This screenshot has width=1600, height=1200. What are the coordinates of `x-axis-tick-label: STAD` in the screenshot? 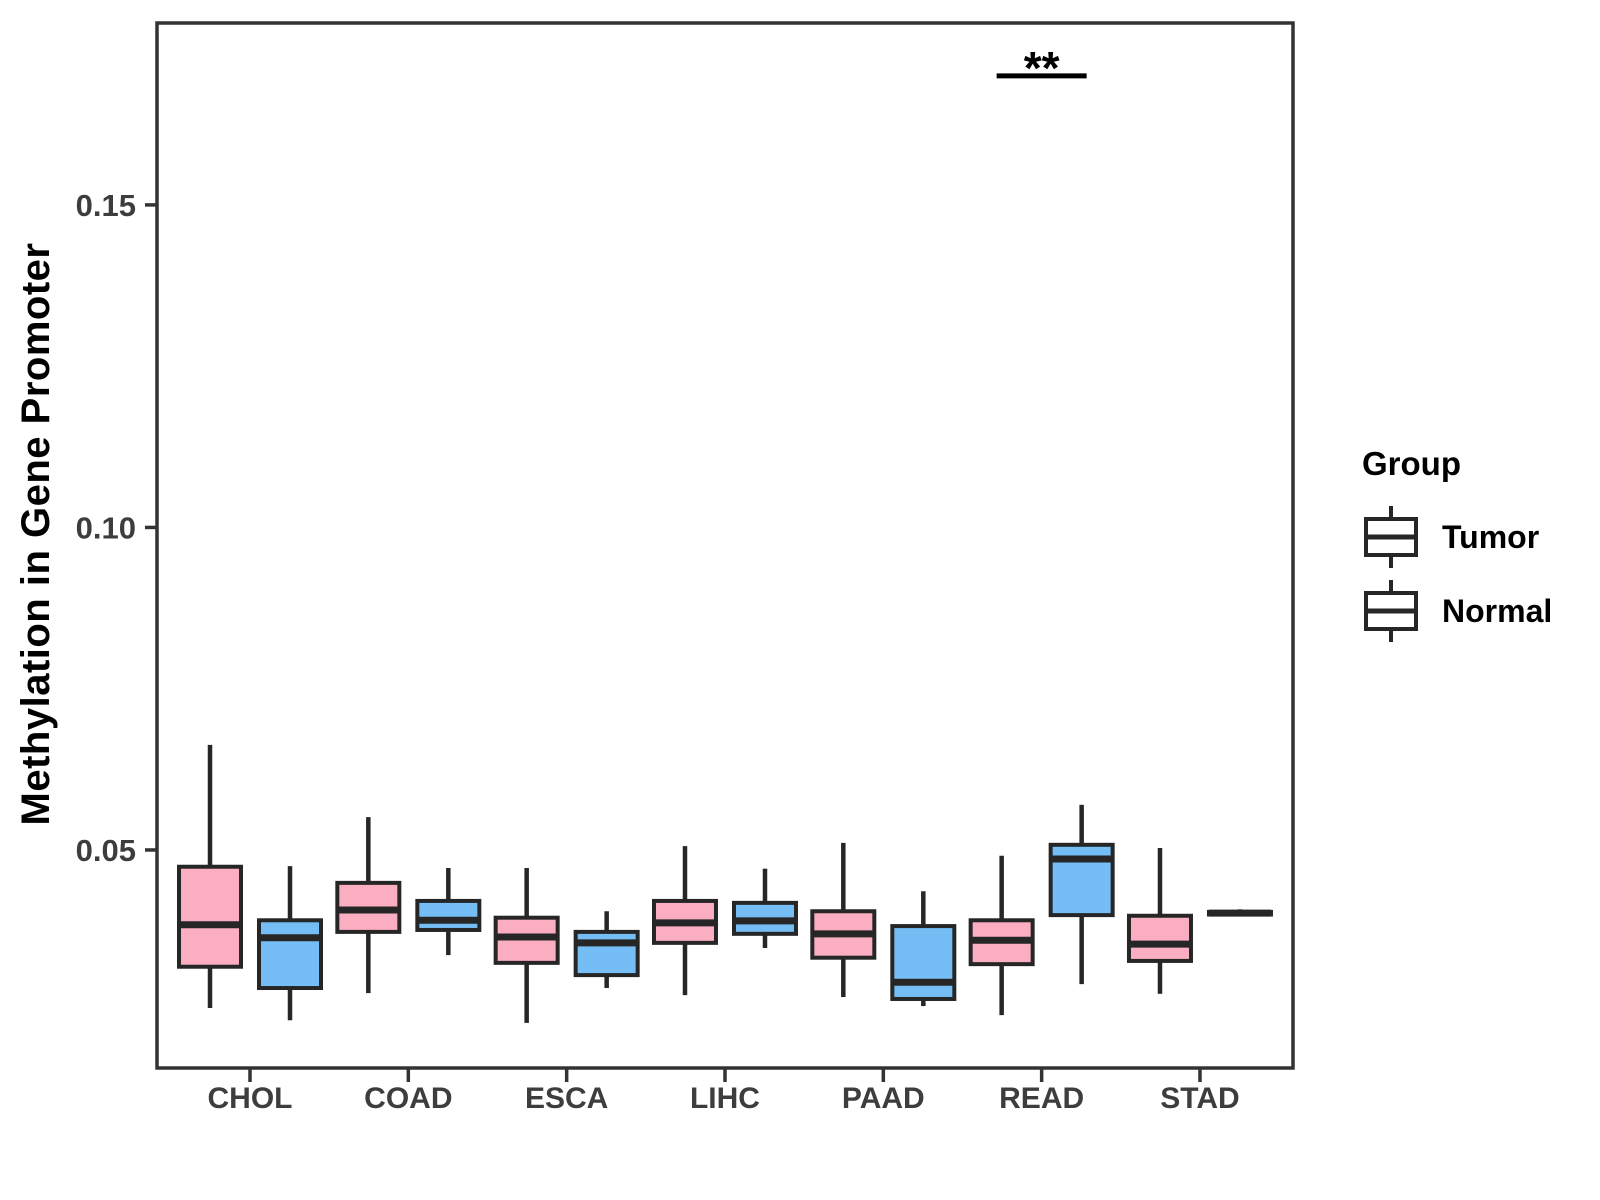 It's located at (1199, 1098).